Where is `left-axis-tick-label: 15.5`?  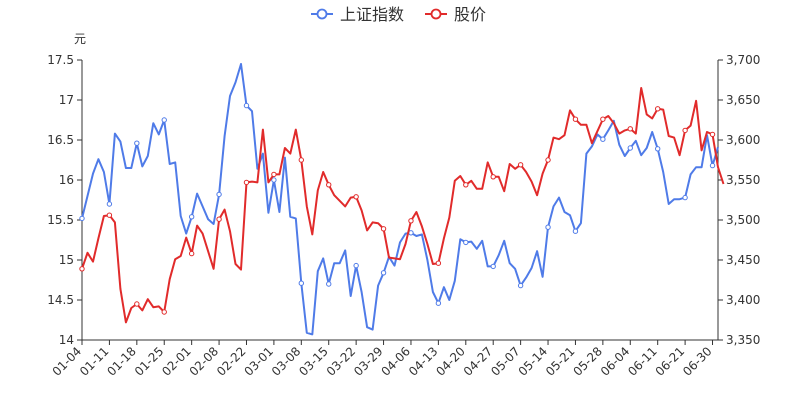 left-axis-tick-label: 15.5 is located at coordinates (60, 220).